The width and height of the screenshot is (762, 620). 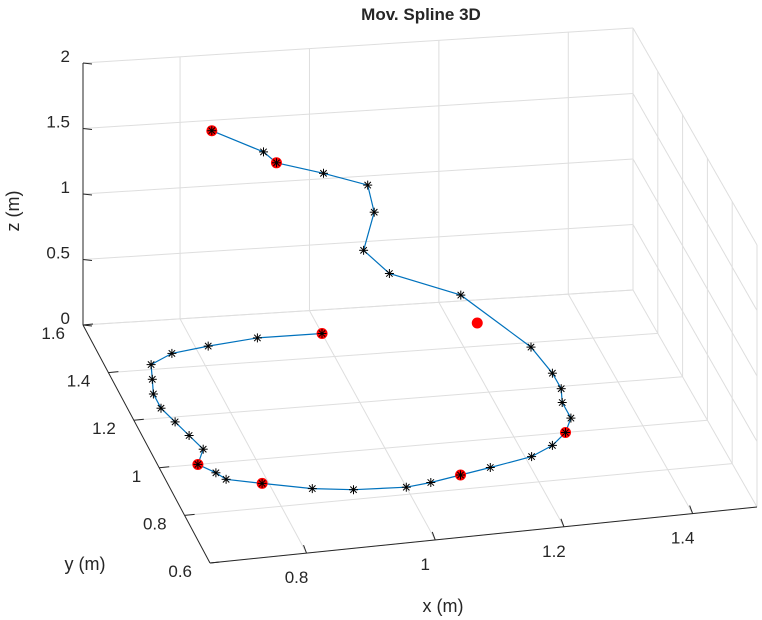 What do you see at coordinates (65, 56) in the screenshot?
I see `z-tick-label: 2` at bounding box center [65, 56].